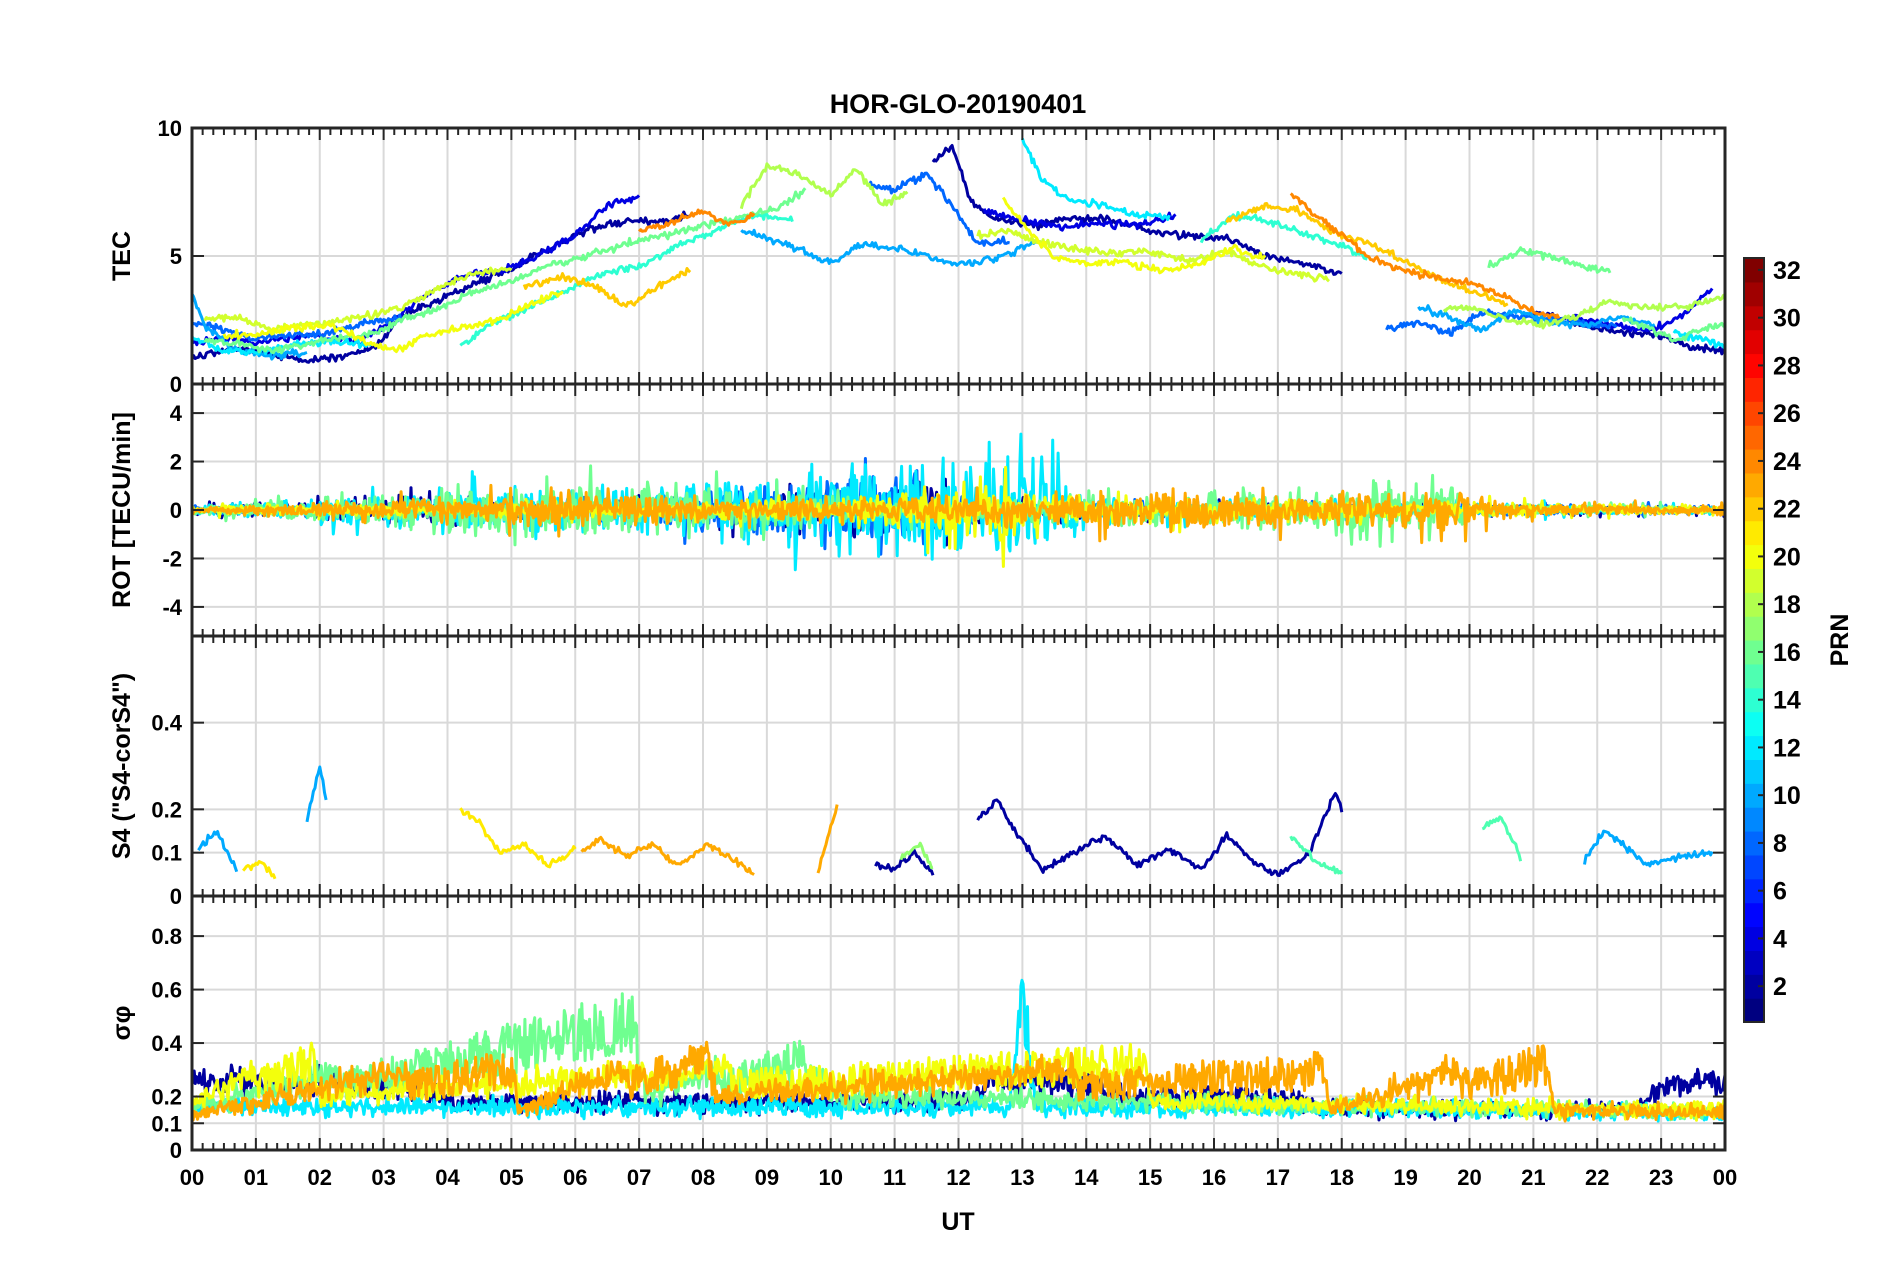 The width and height of the screenshot is (1902, 1272). Describe the element at coordinates (1153, 255) in the screenshot. I see `series-prn-19-tec` at that location.